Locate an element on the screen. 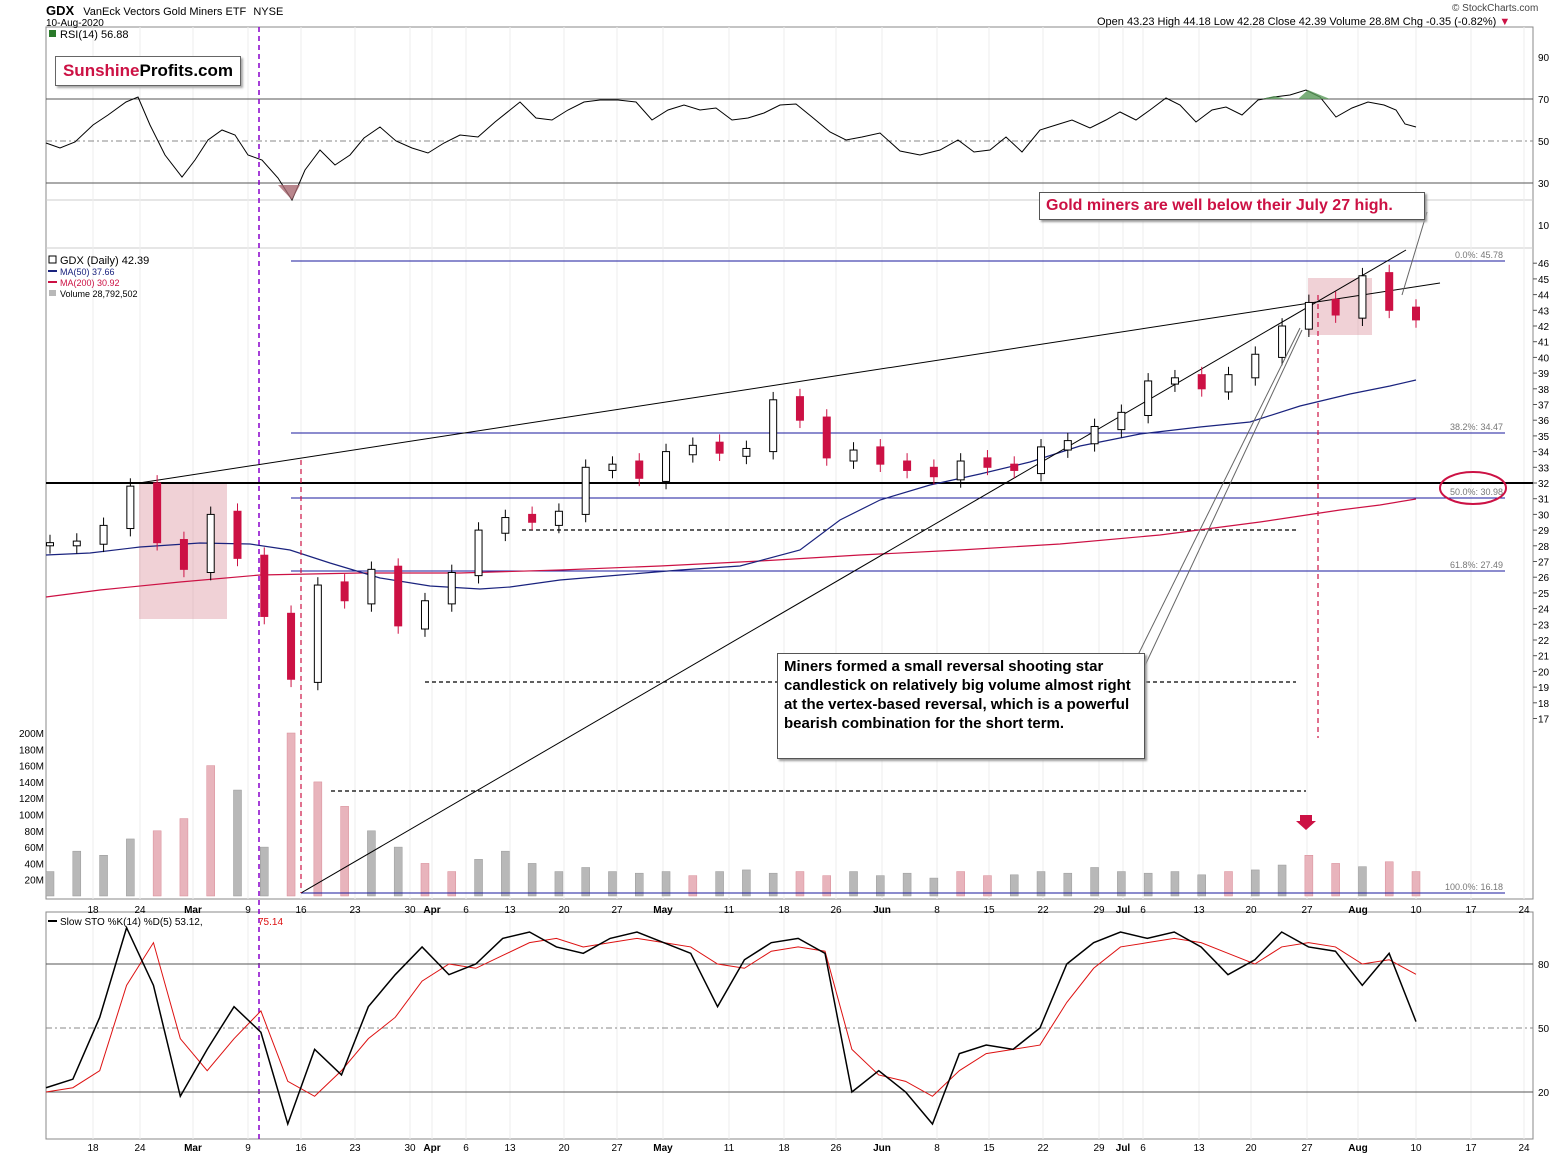  volume-tick-label: 120M is located at coordinates (31, 799).